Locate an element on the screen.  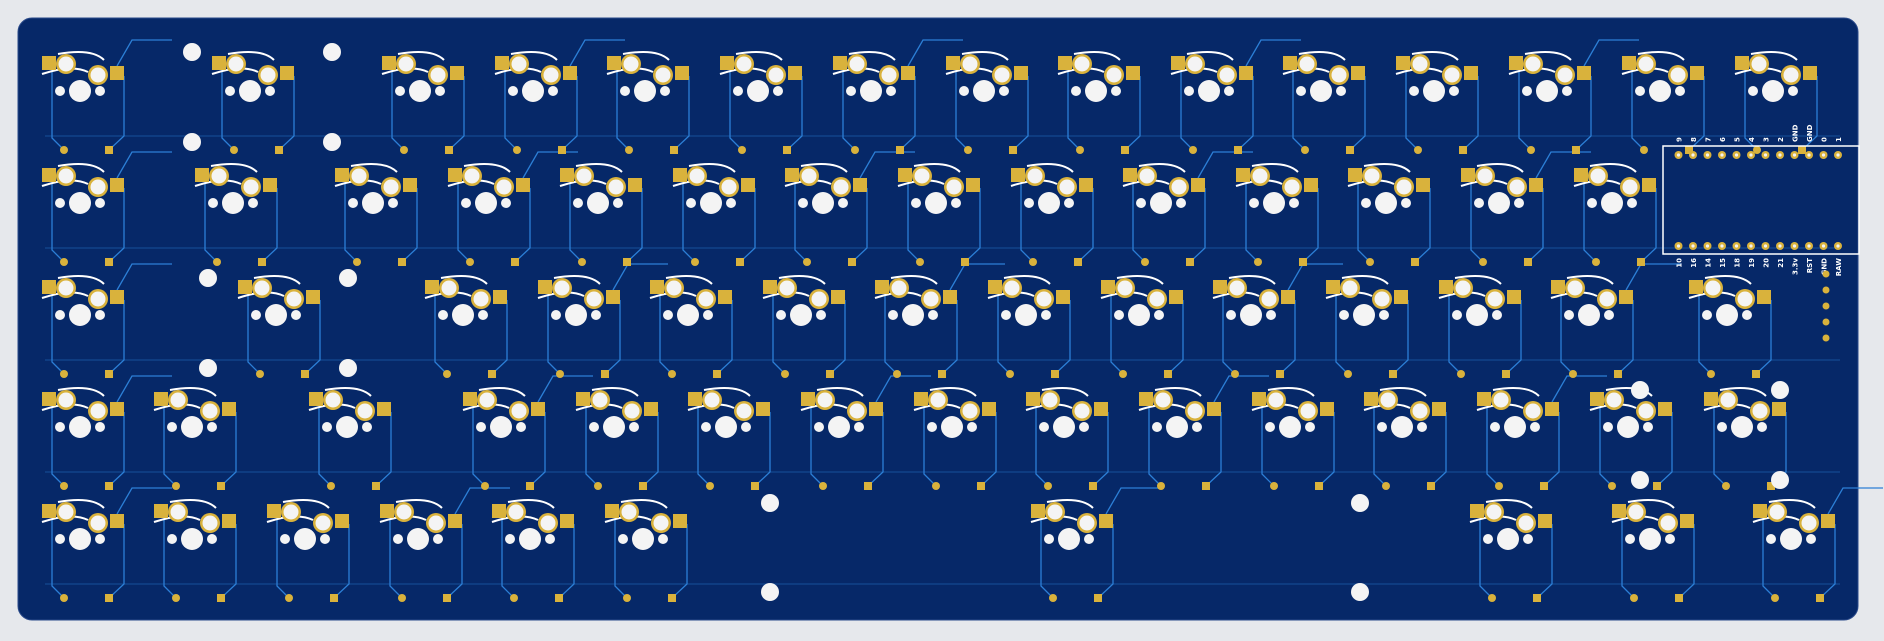
mcu-bottom-pin-label: 16 is located at coordinates (1694, 263).